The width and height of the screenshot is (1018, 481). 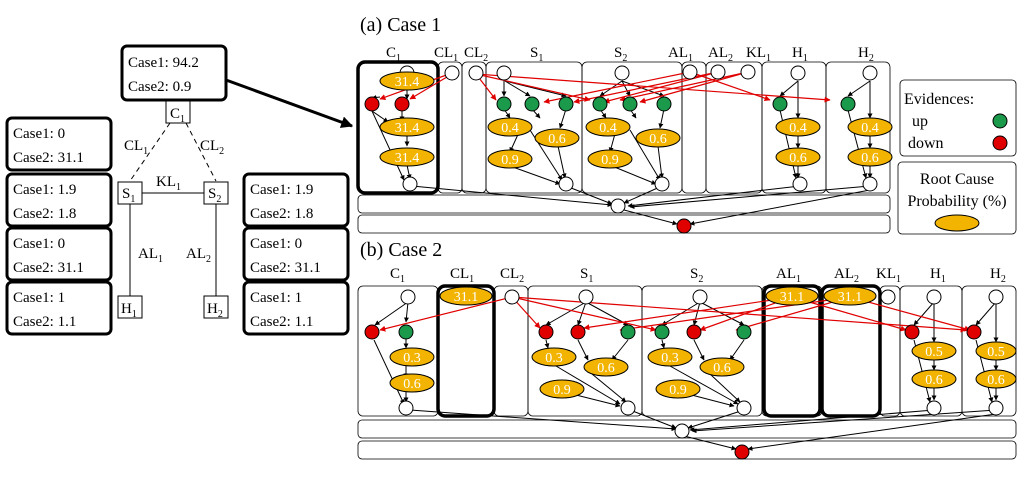 What do you see at coordinates (296, 200) in the screenshot?
I see `value-box-s2: Case1: 1.9 Case2: 1.8` at bounding box center [296, 200].